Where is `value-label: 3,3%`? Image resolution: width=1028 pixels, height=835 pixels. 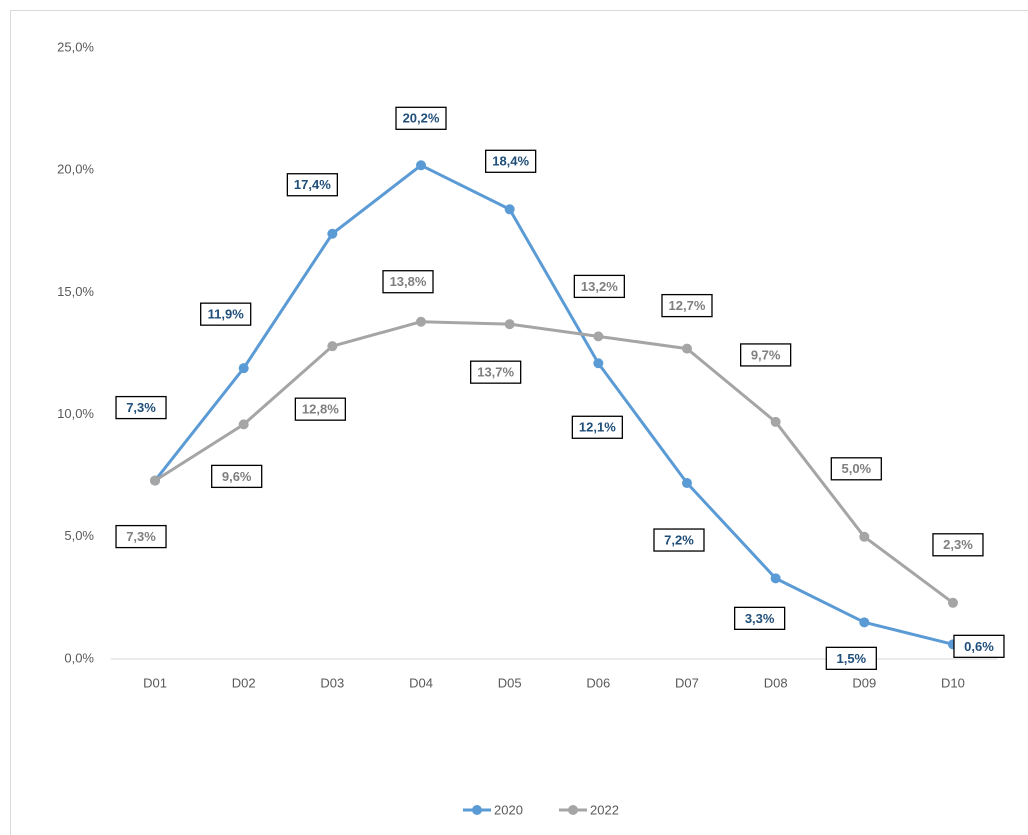
value-label: 3,3% is located at coordinates (760, 618).